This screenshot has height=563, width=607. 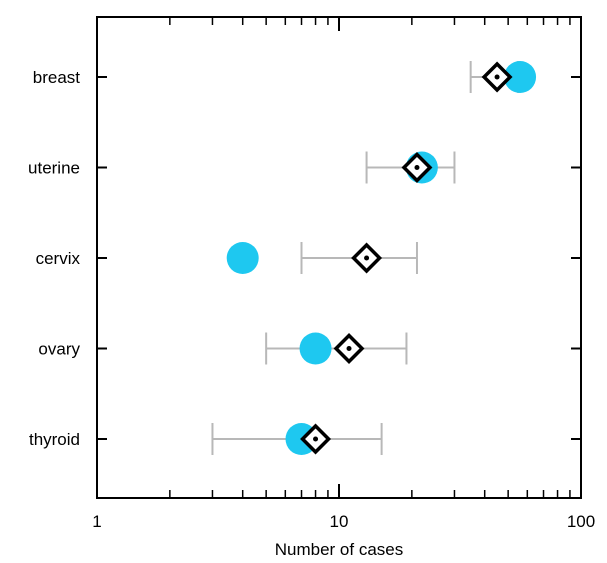 I want to click on x-axis-label: Number of cases, so click(x=339, y=549).